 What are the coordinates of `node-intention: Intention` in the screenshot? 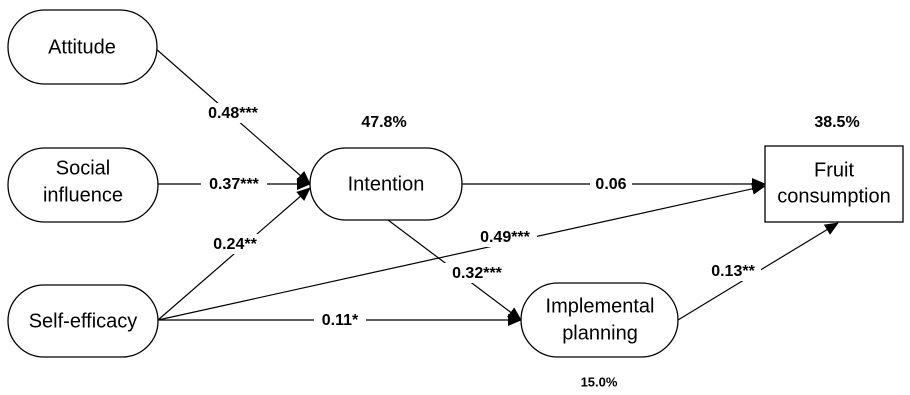 It's located at (386, 184).